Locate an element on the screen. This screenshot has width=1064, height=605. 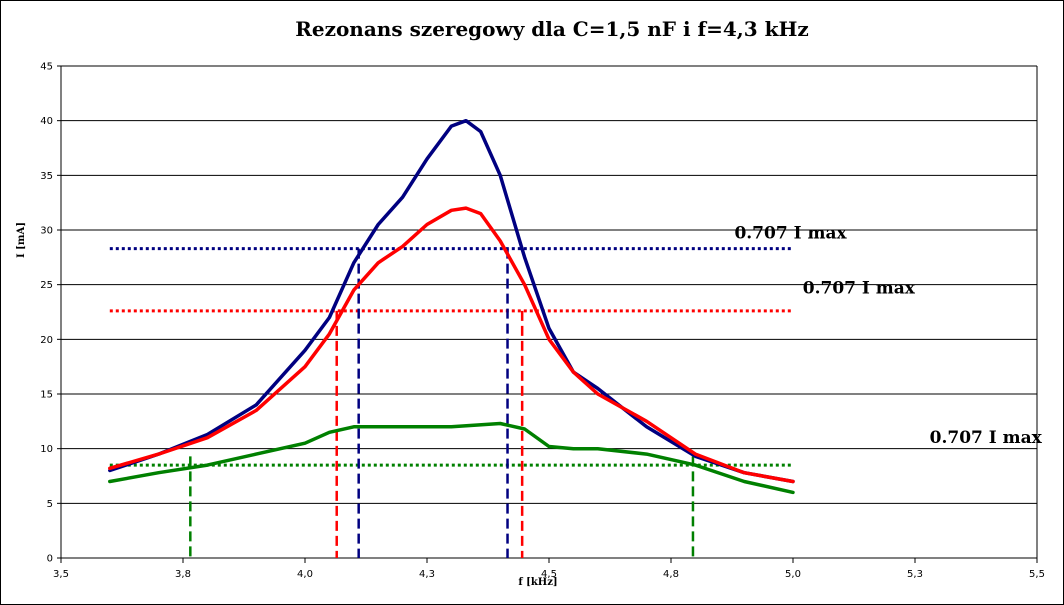
tick-label-y-2: 10 is located at coordinates (46, 449).